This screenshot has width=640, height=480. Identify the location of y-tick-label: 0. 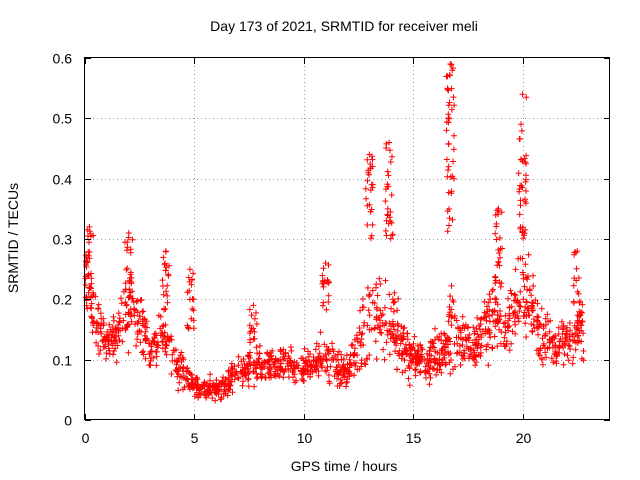
(68, 421).